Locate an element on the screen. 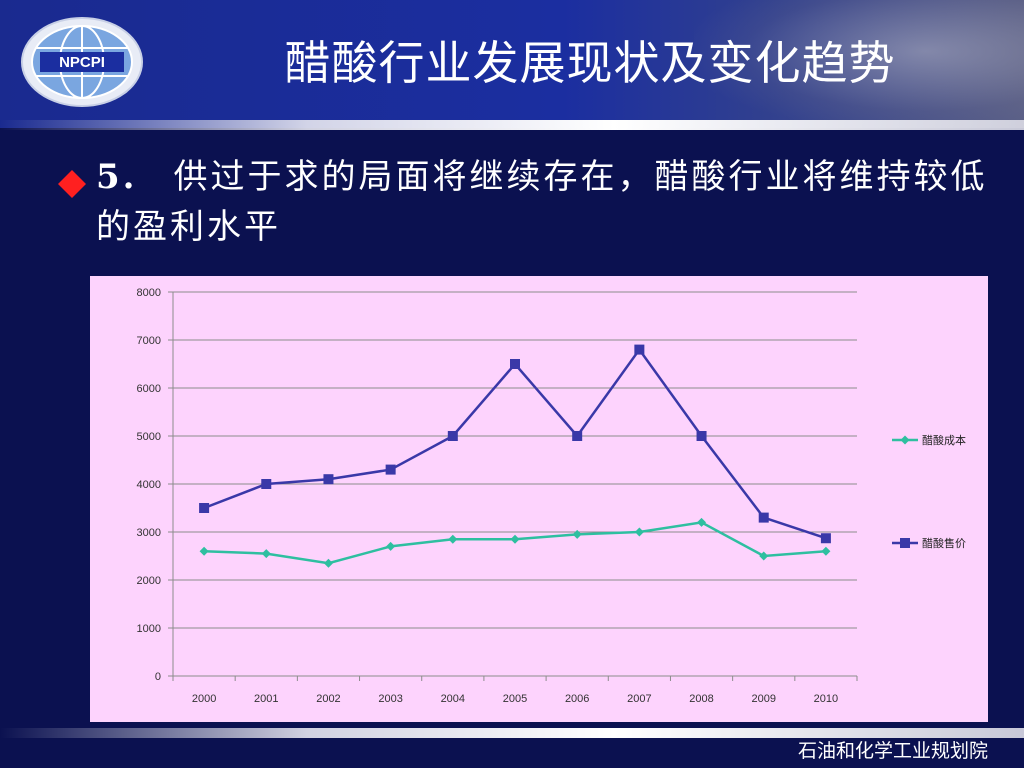  bullet-number: 5. is located at coordinates (117, 177).